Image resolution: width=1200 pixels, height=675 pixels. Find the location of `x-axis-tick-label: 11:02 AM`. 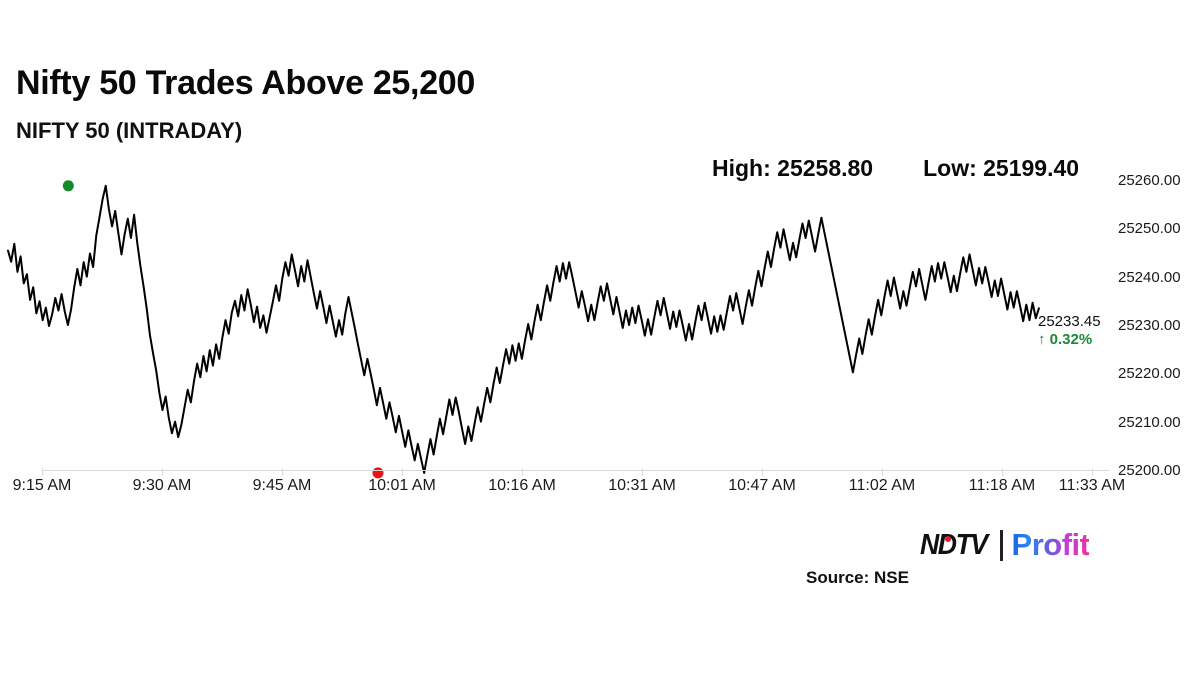

x-axis-tick-label: 11:02 AM is located at coordinates (882, 485).